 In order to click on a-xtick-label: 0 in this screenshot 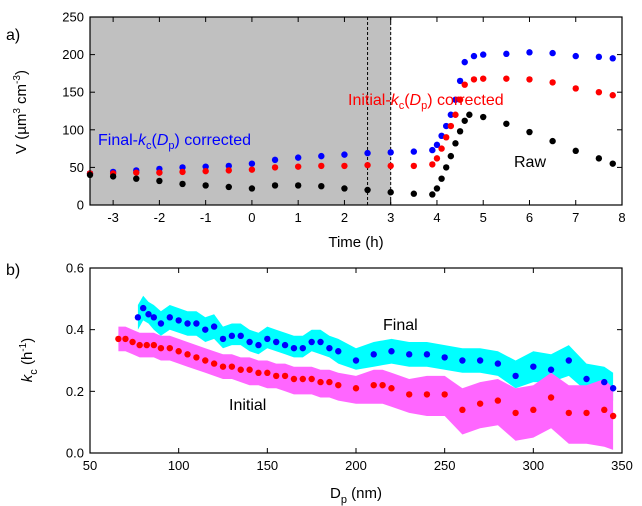, I will do `click(251, 217)`.